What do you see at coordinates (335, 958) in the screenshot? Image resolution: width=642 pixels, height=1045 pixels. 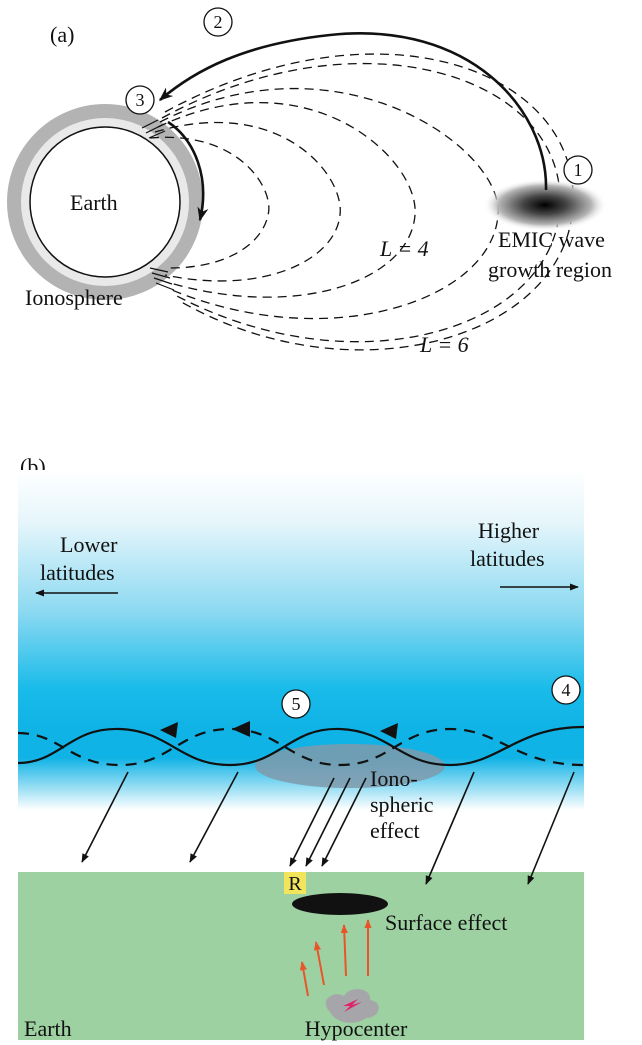 I see `seismic-arrows` at bounding box center [335, 958].